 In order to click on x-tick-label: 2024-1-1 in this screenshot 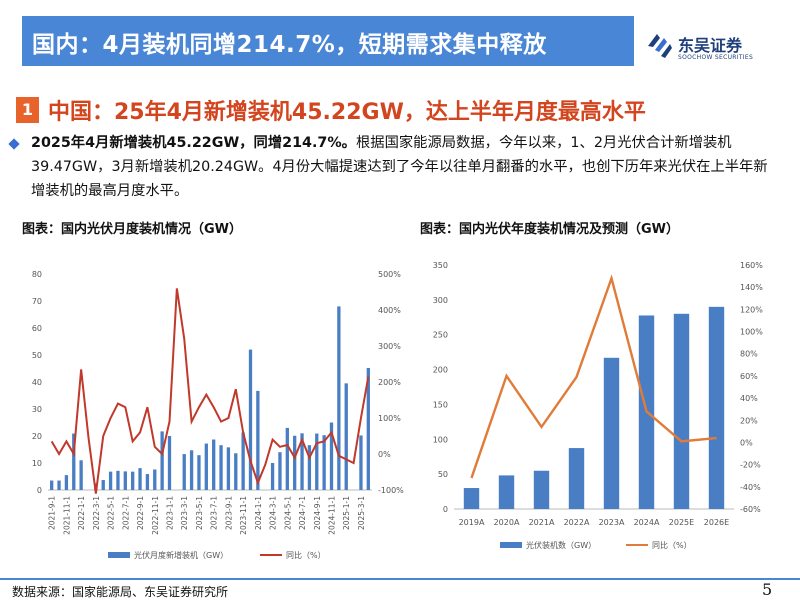, I will do `click(258, 513)`.